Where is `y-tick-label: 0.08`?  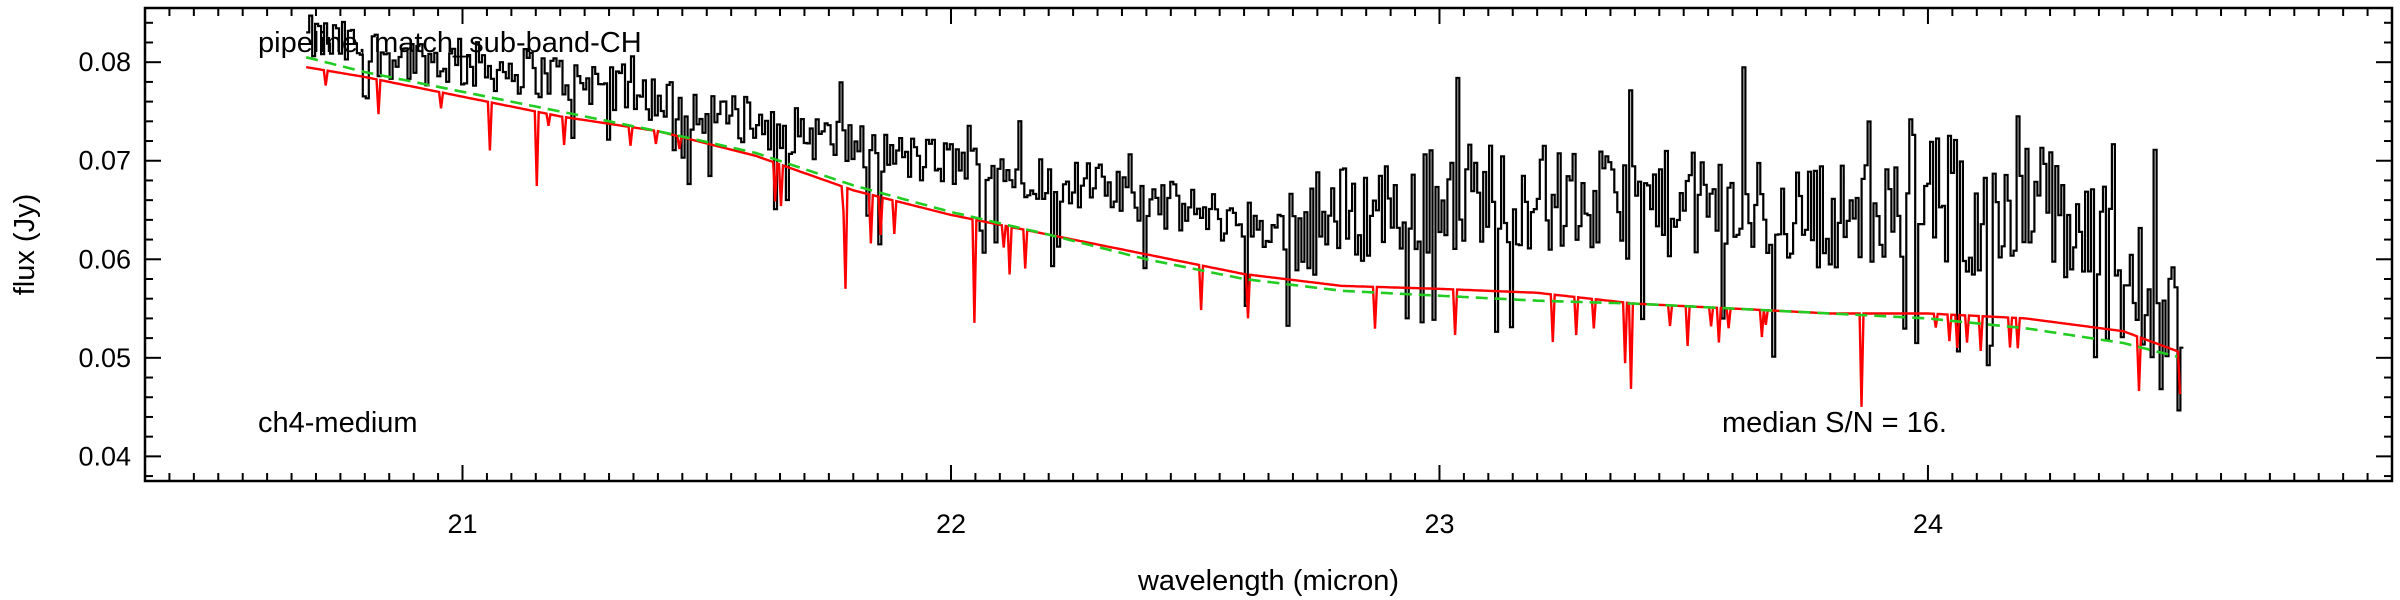 y-tick-label: 0.08 is located at coordinates (104, 62).